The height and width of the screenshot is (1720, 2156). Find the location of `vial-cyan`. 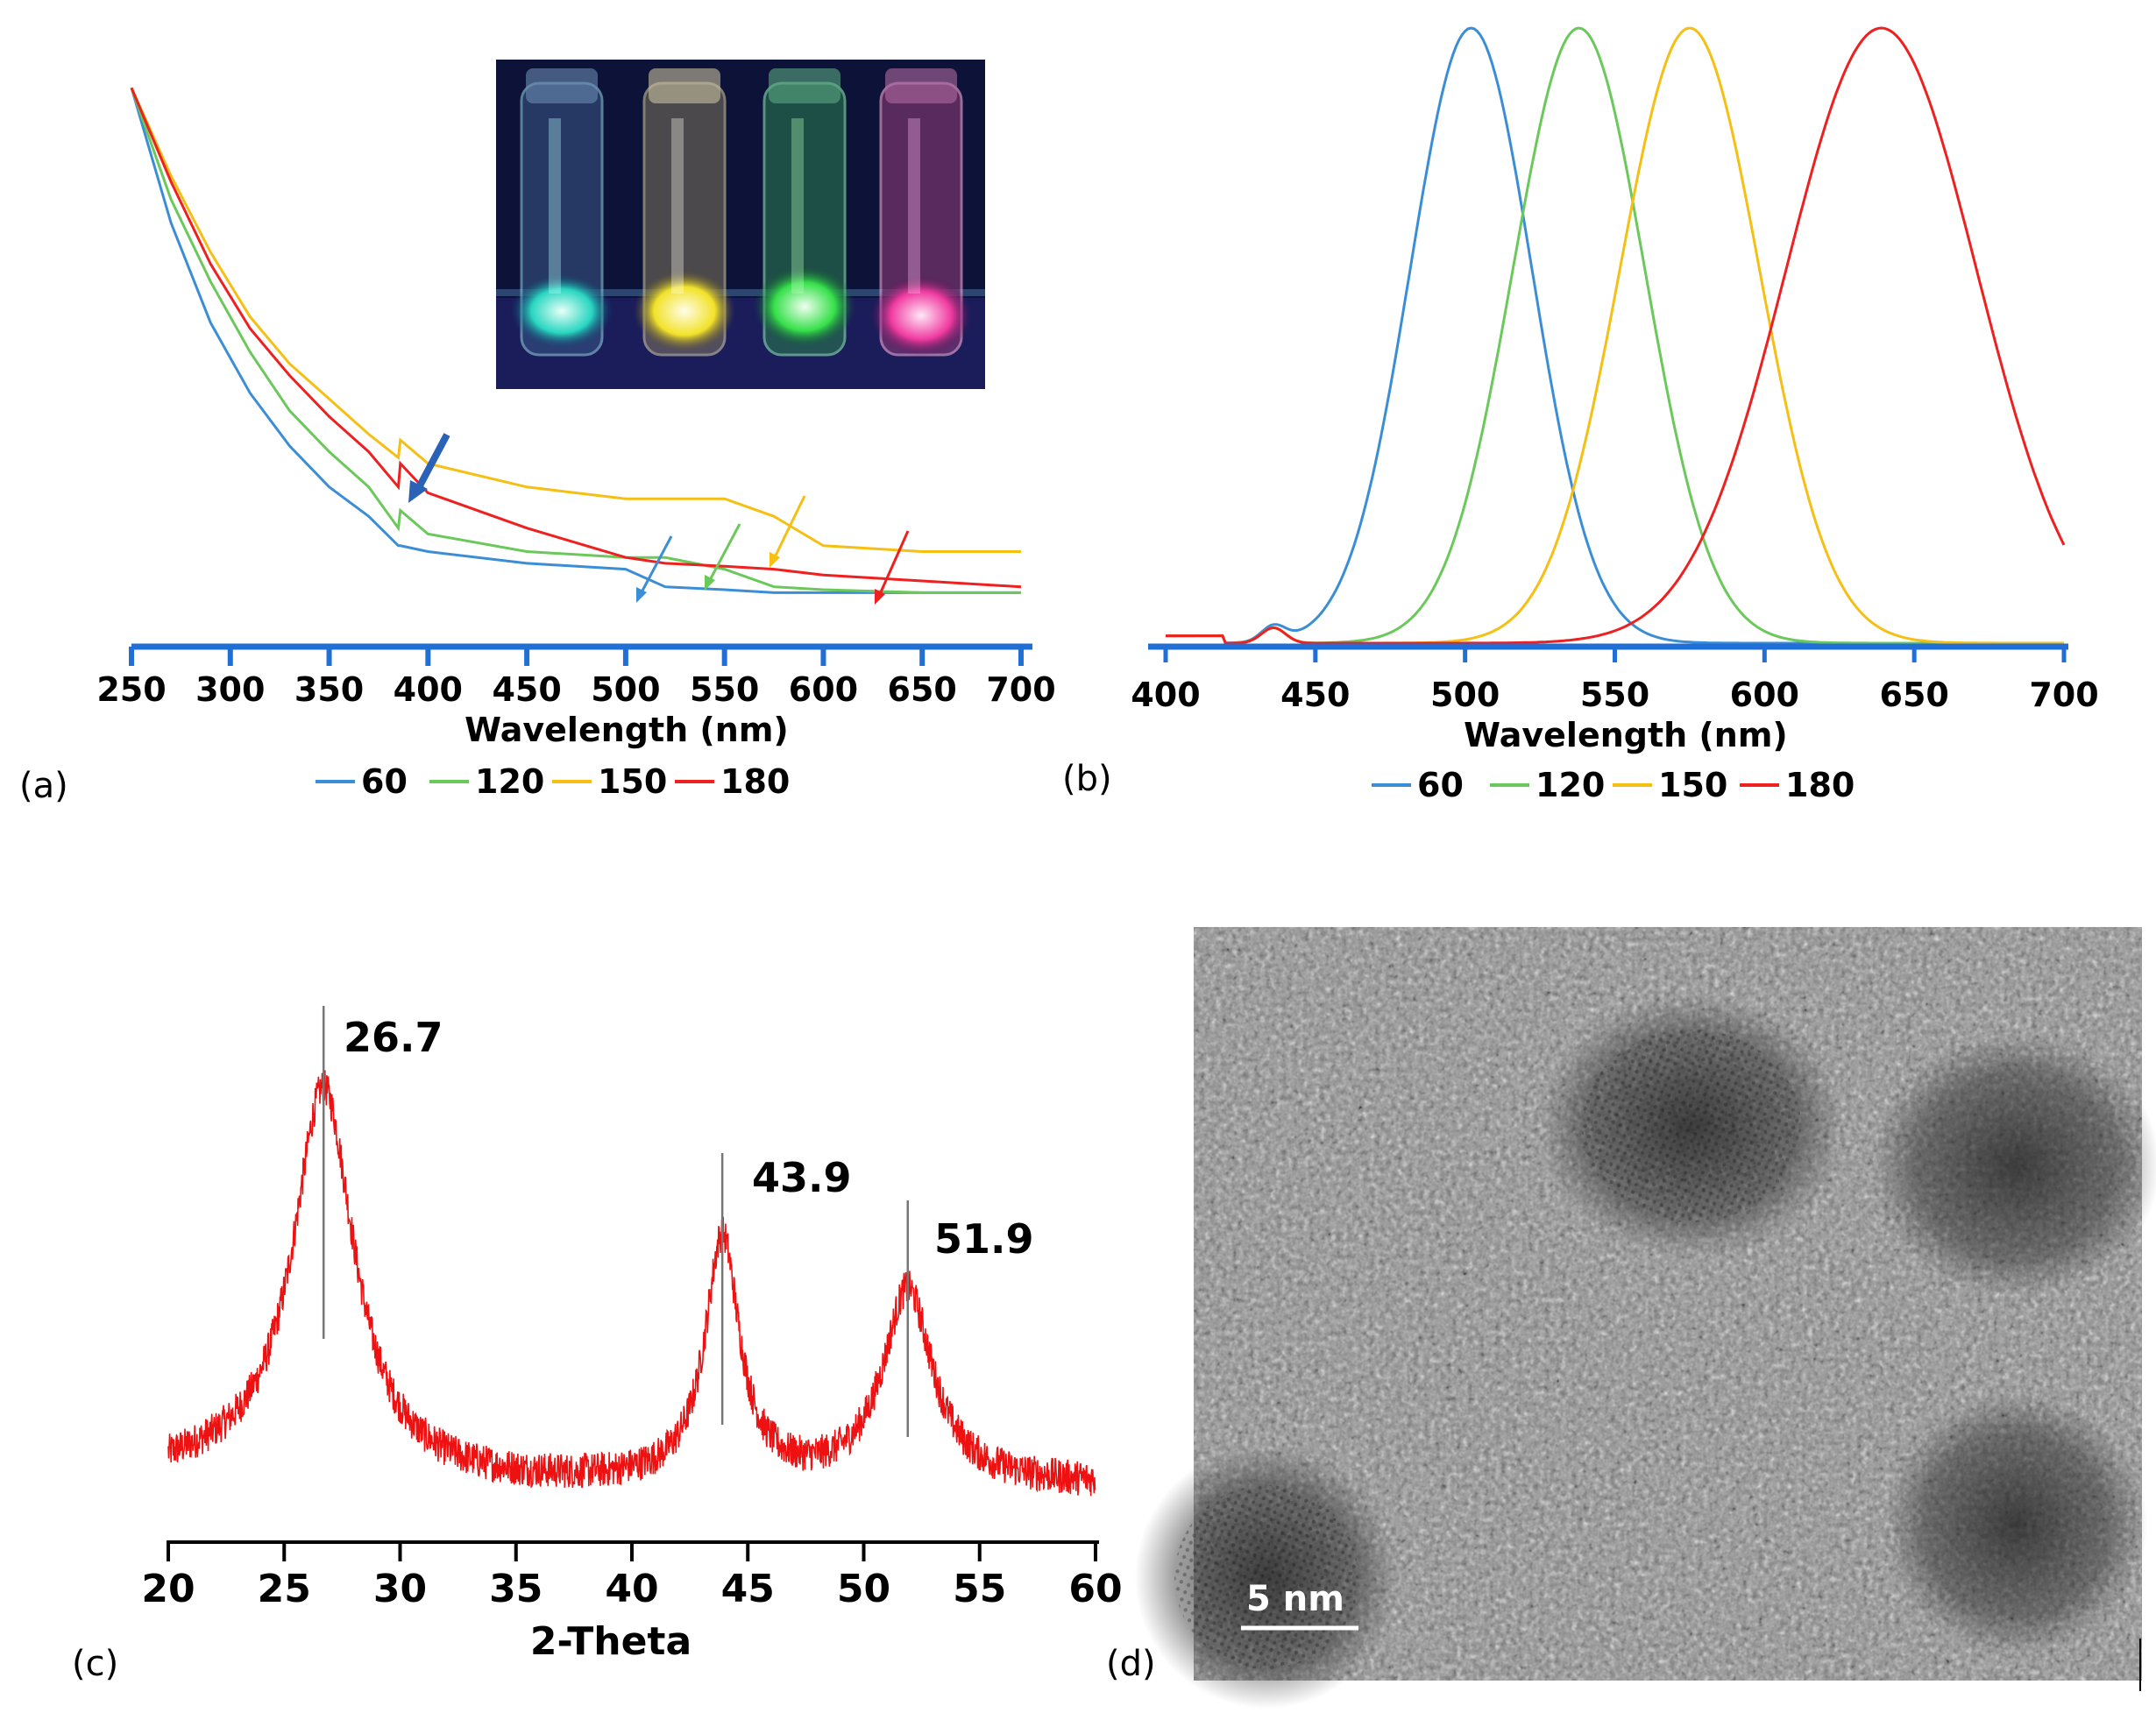

vial-cyan is located at coordinates (562, 212).